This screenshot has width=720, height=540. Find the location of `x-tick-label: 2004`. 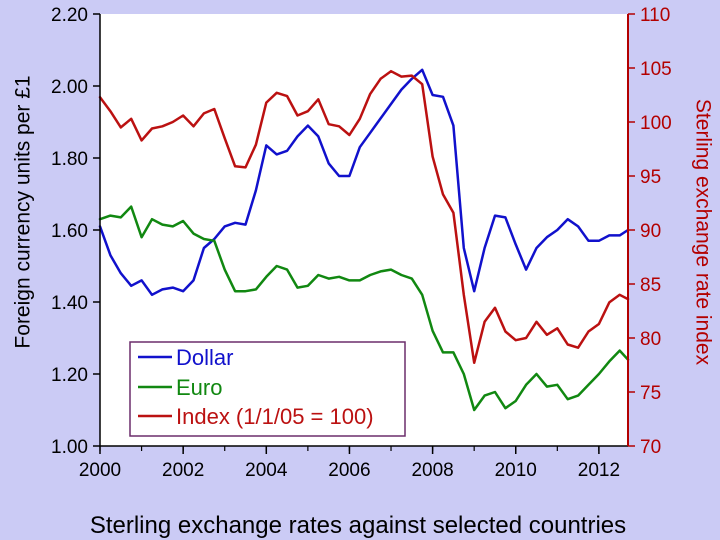

x-tick-label: 2004 is located at coordinates (266, 470).